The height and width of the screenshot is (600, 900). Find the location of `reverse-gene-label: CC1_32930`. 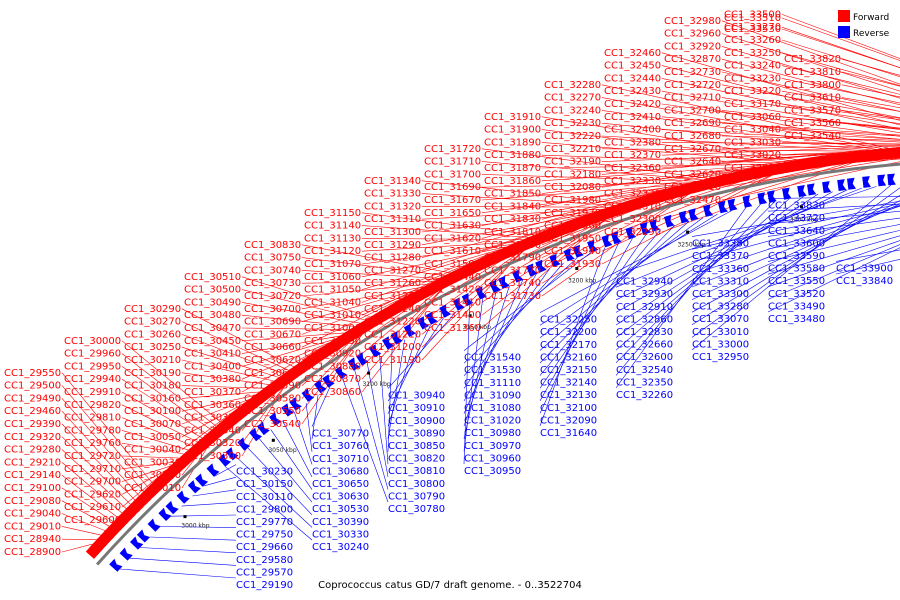

reverse-gene-label: CC1_32930 is located at coordinates (644, 294).